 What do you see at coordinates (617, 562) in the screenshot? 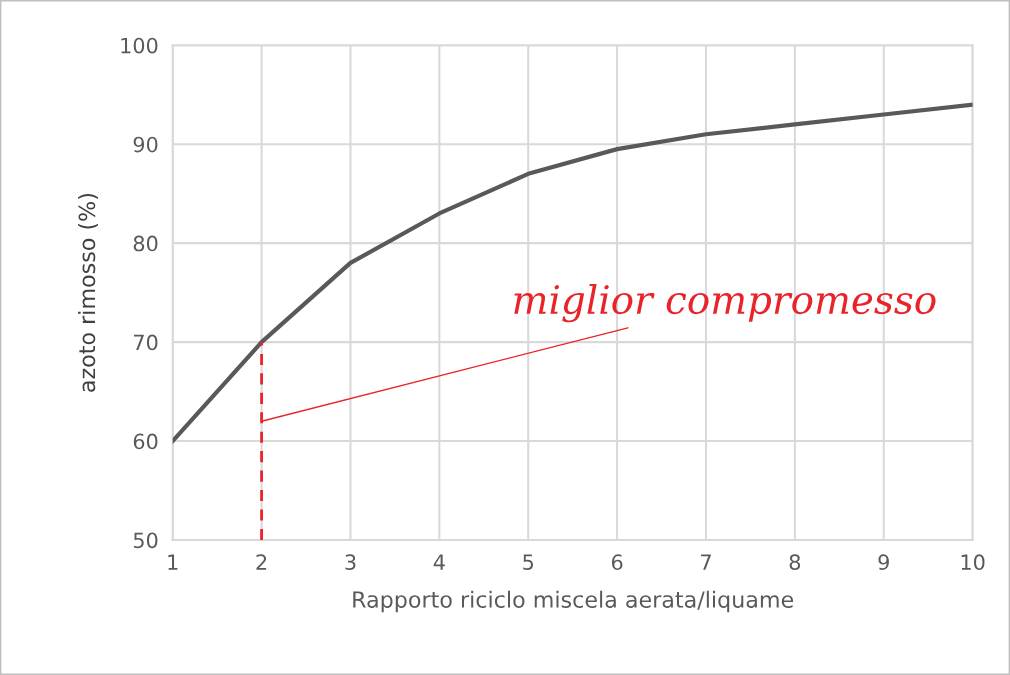
I see `x-tick-label: 6` at bounding box center [617, 562].